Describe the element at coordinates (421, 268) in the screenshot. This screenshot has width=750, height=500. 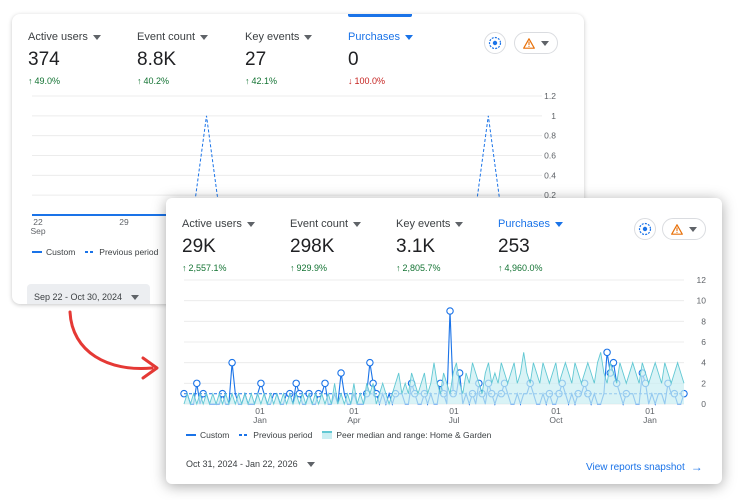
I see `metric-change: 2,805.7%` at that location.